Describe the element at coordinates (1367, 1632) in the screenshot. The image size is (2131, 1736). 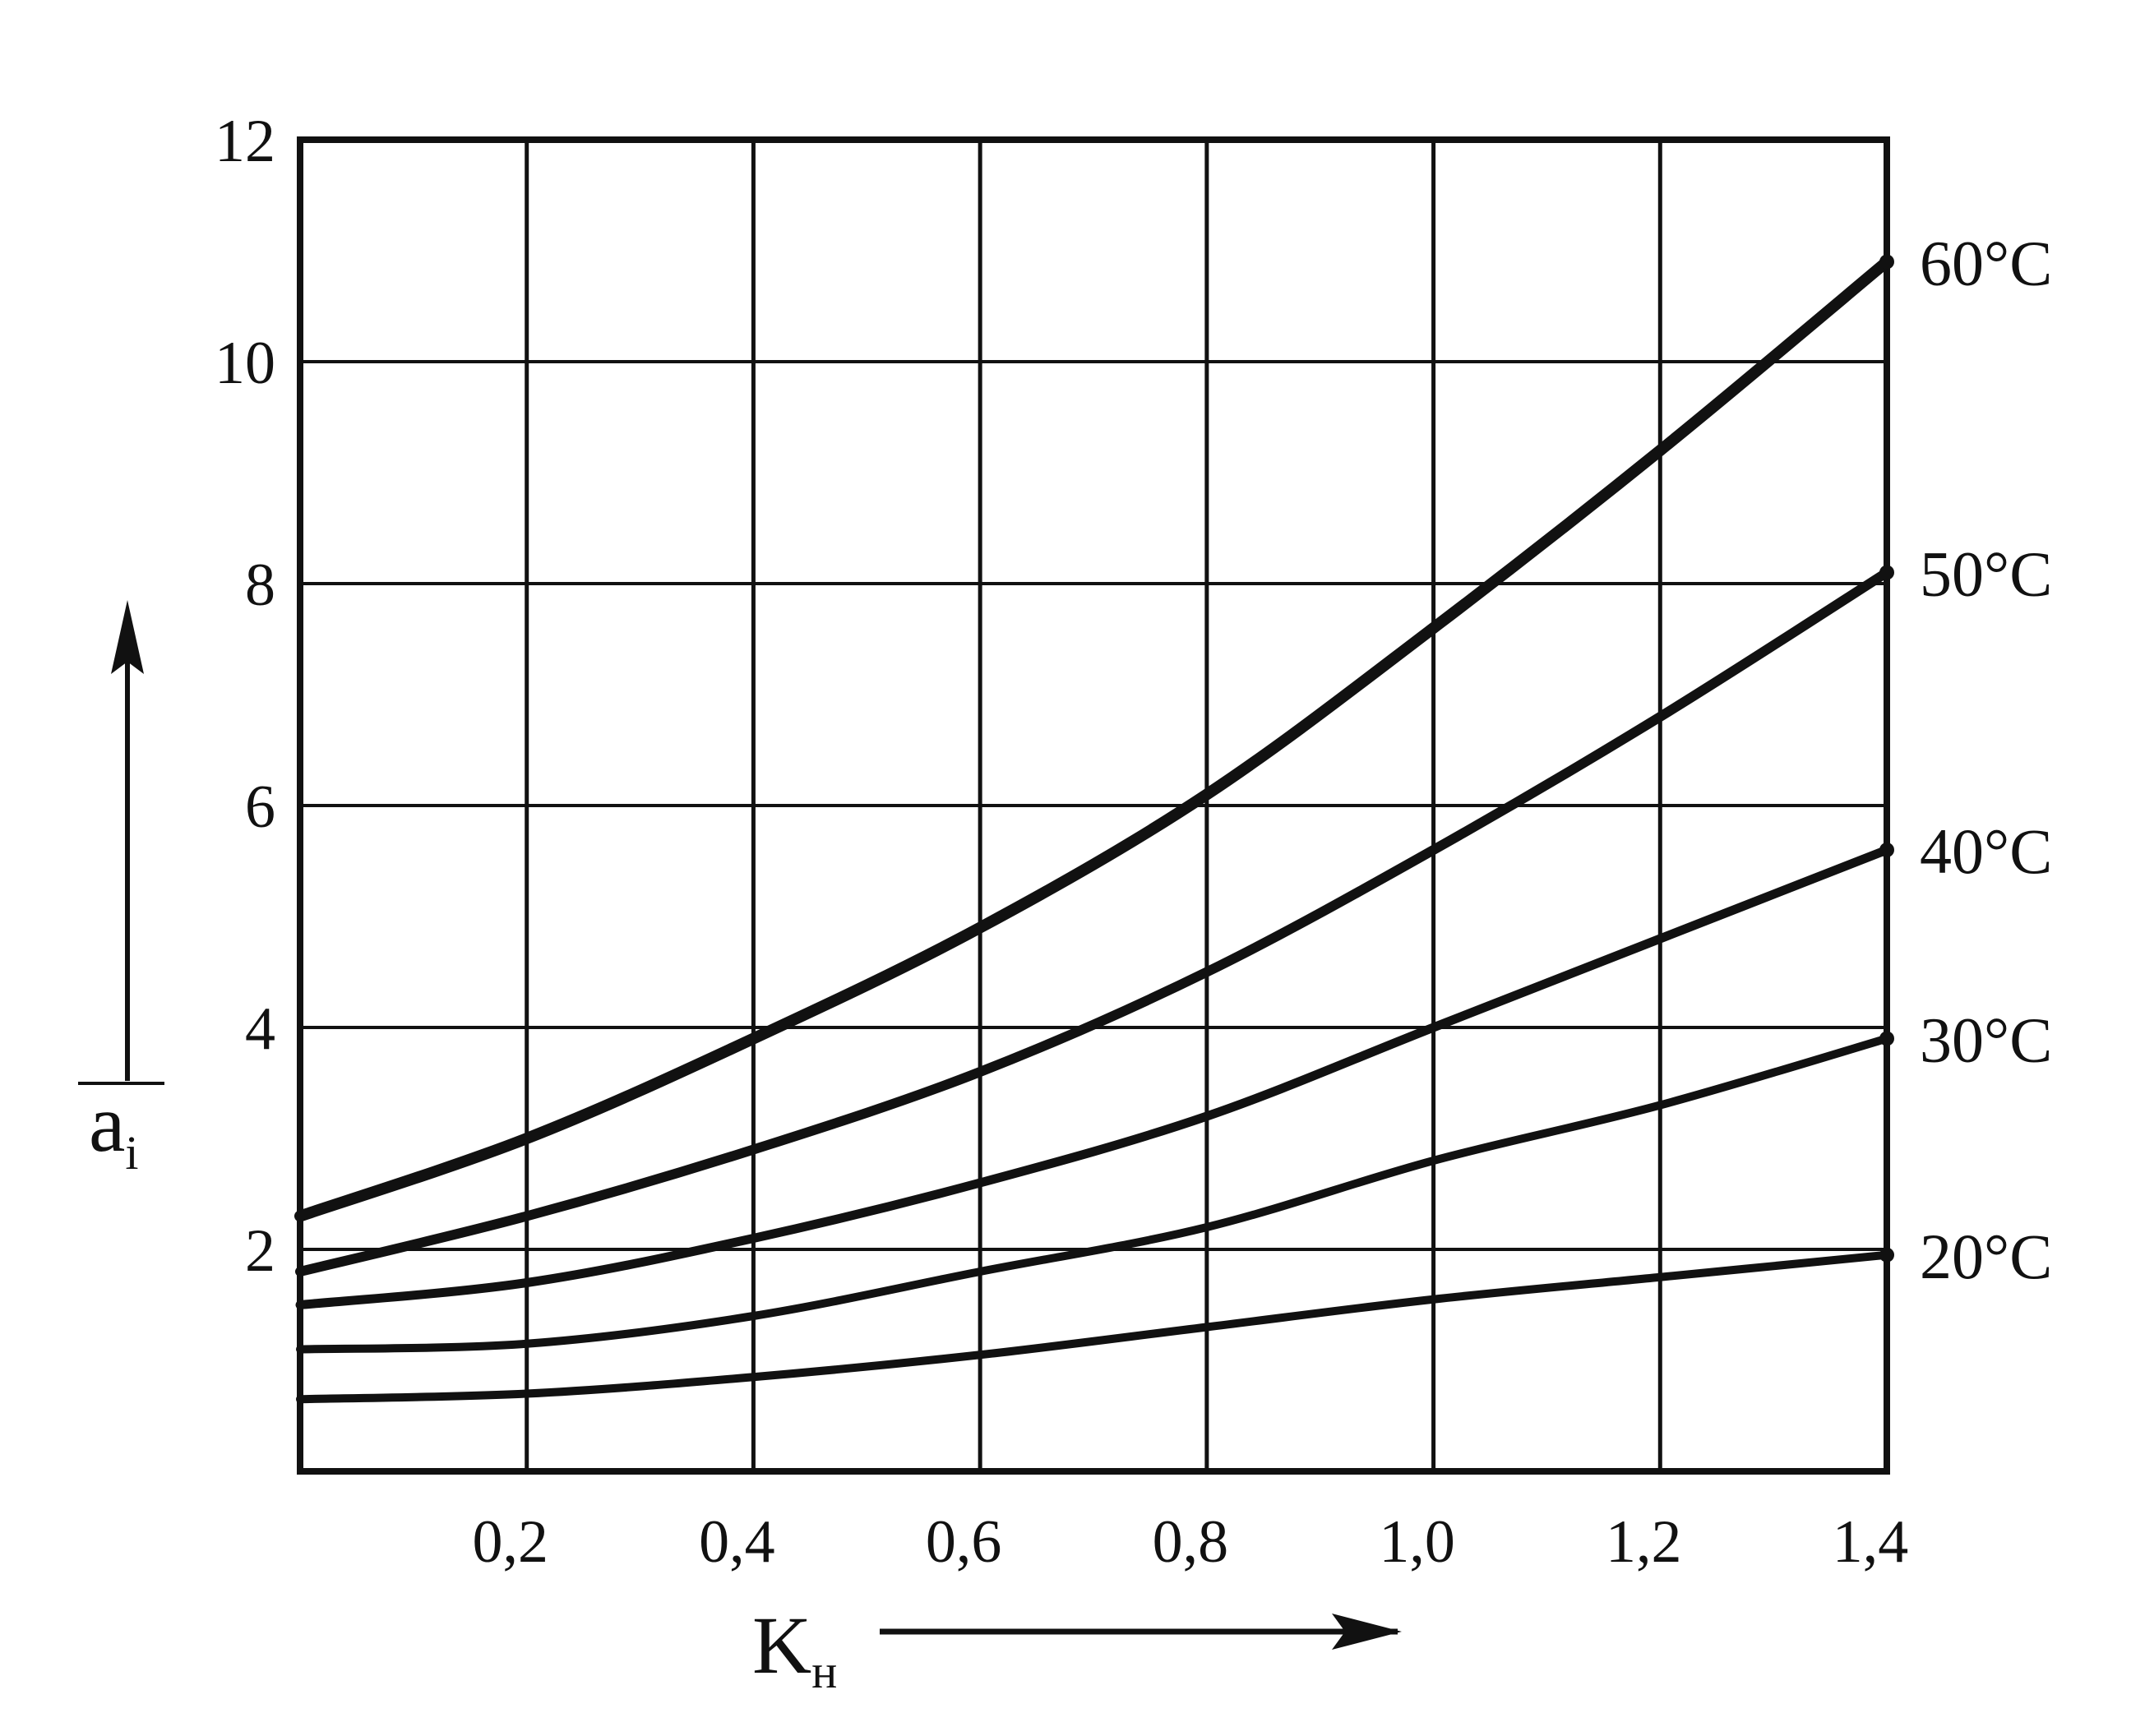
I see `x-axis-arrow-head` at that location.